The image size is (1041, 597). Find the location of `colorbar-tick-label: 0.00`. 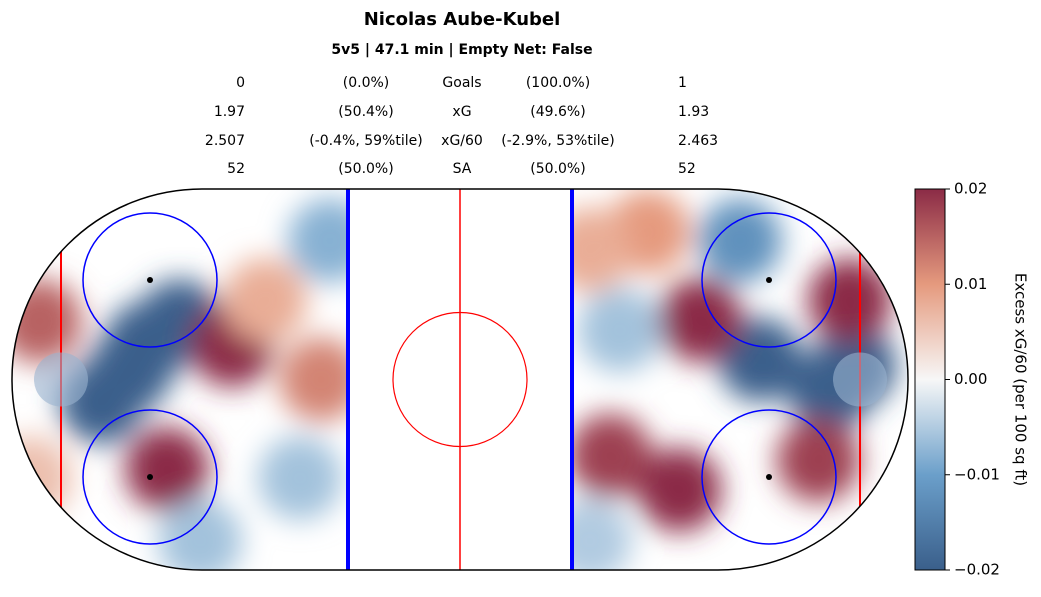

colorbar-tick-label: 0.00 is located at coordinates (970, 379).